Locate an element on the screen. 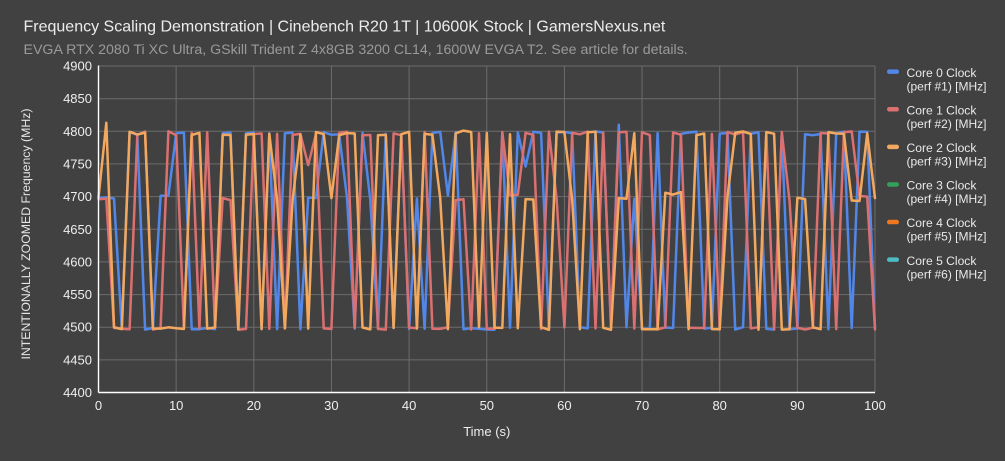 This screenshot has height=461, width=1005. svg-text: 4450 is located at coordinates (77, 359).